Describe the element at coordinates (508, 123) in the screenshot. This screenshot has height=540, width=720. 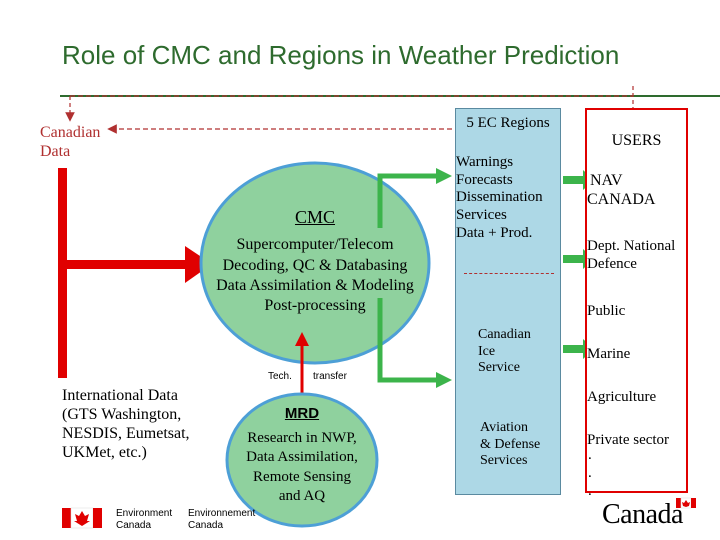
I see `regions-title: 5 EC Regions` at that location.